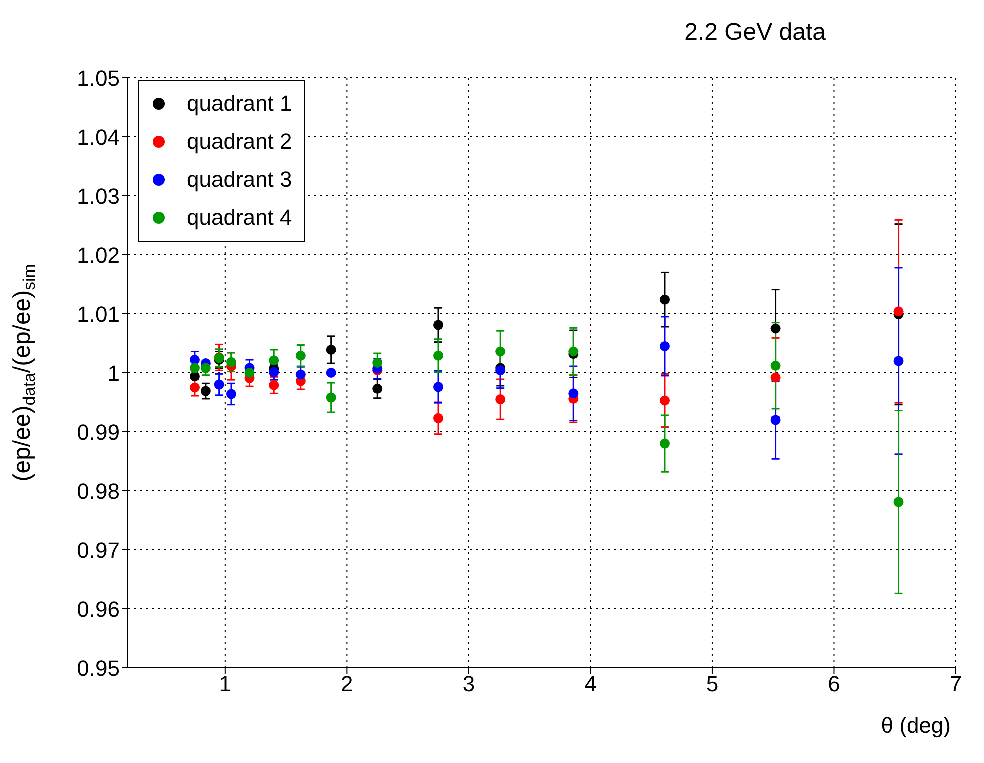  Describe the element at coordinates (239, 180) in the screenshot. I see `legend-label: quadrant 3` at that location.